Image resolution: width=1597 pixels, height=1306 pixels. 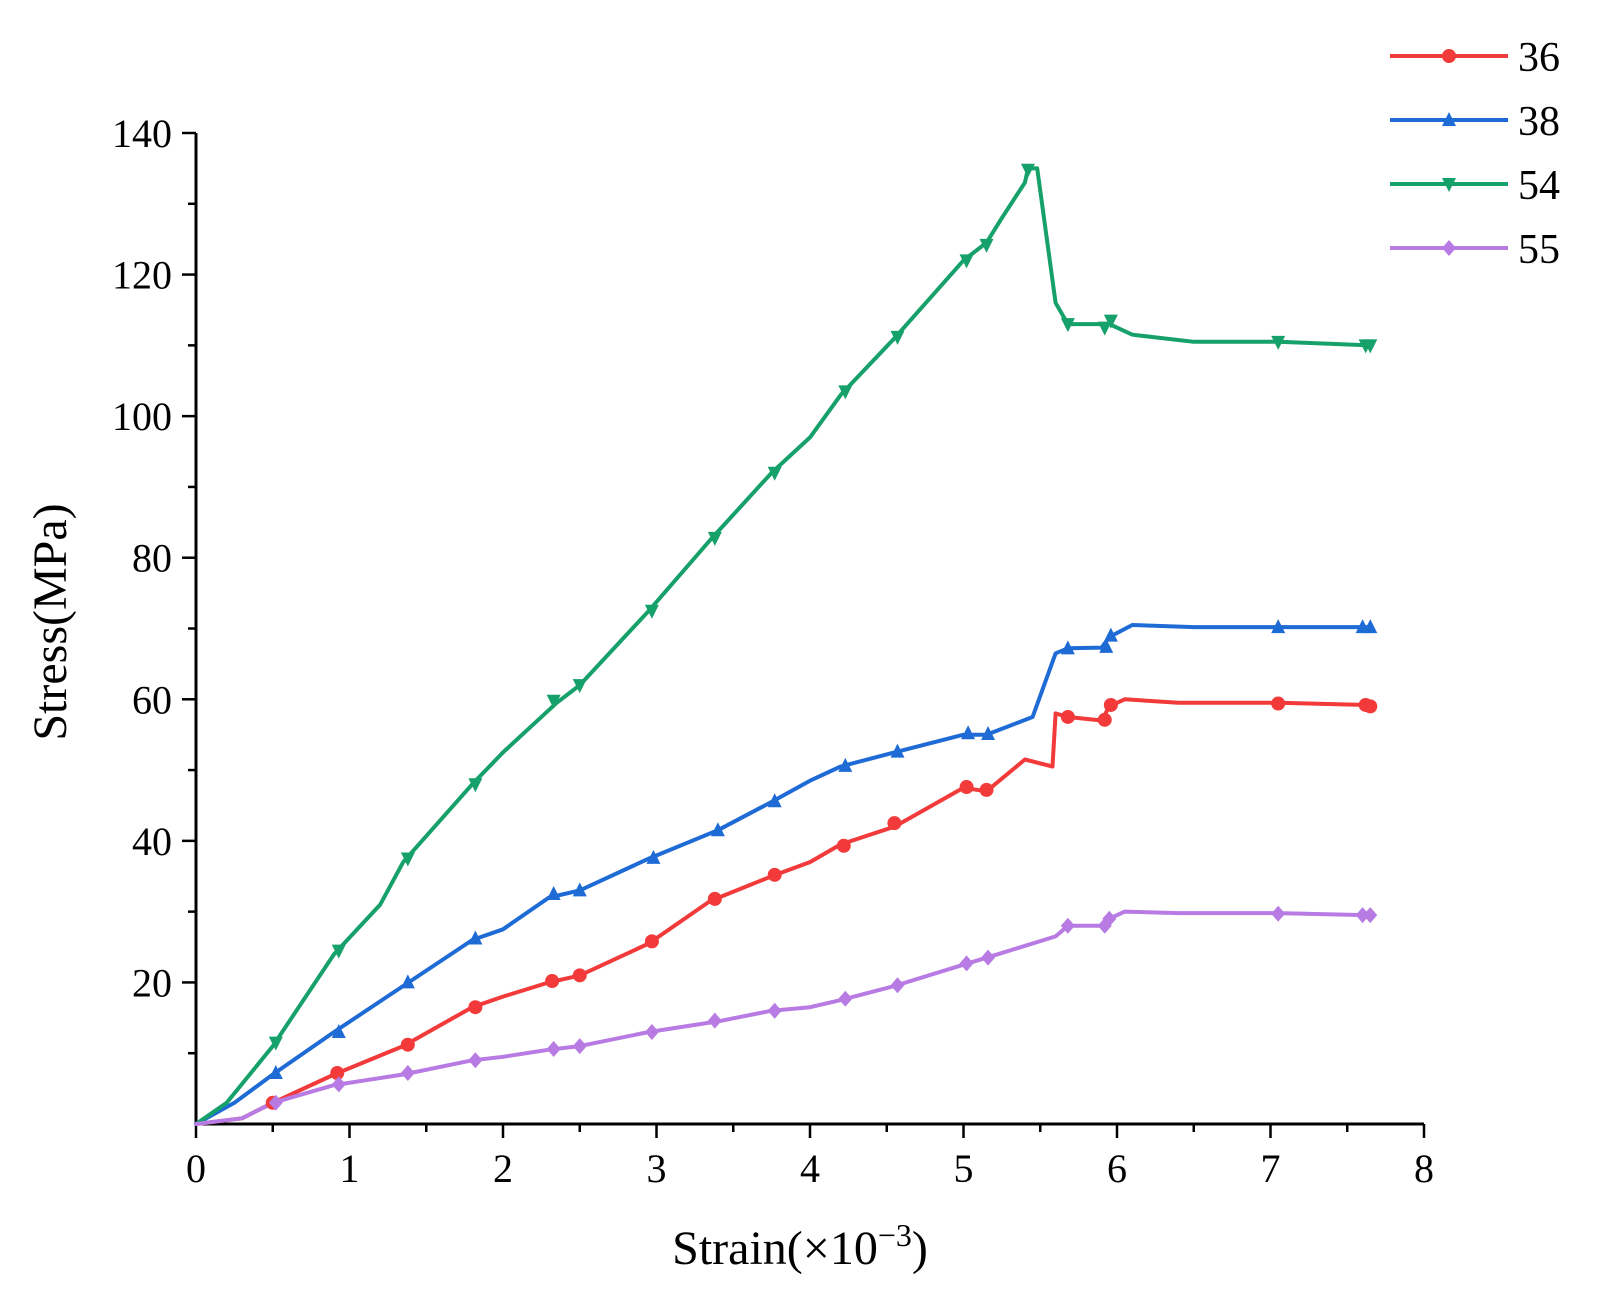 I want to click on x-tick-label: 5, so click(x=964, y=1168).